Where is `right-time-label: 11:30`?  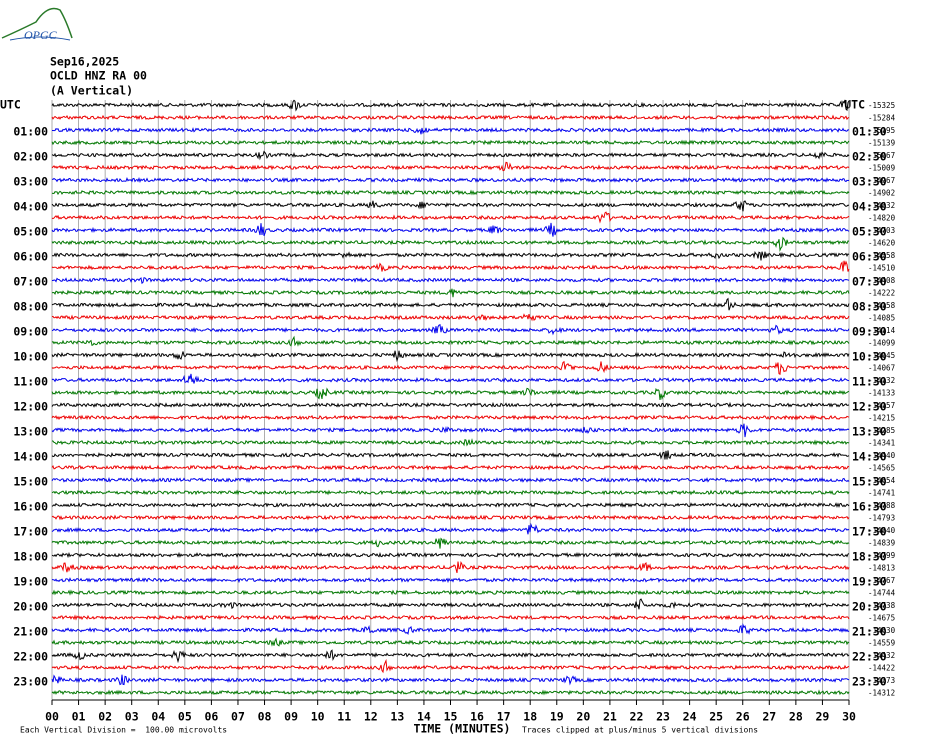
right-time-label: 11:30 is located at coordinates (869, 382).